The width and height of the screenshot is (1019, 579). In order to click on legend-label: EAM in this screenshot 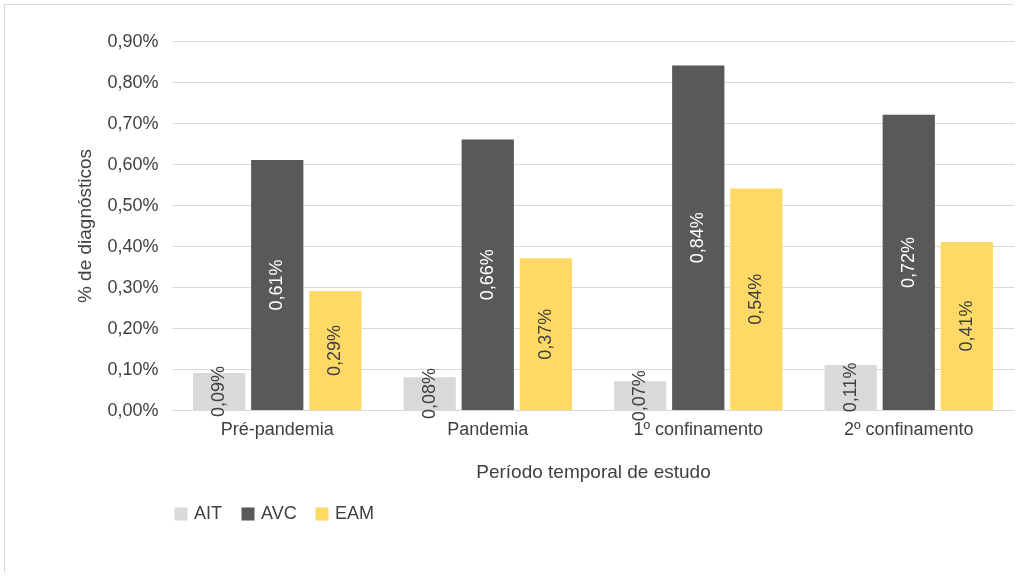, I will do `click(355, 513)`.